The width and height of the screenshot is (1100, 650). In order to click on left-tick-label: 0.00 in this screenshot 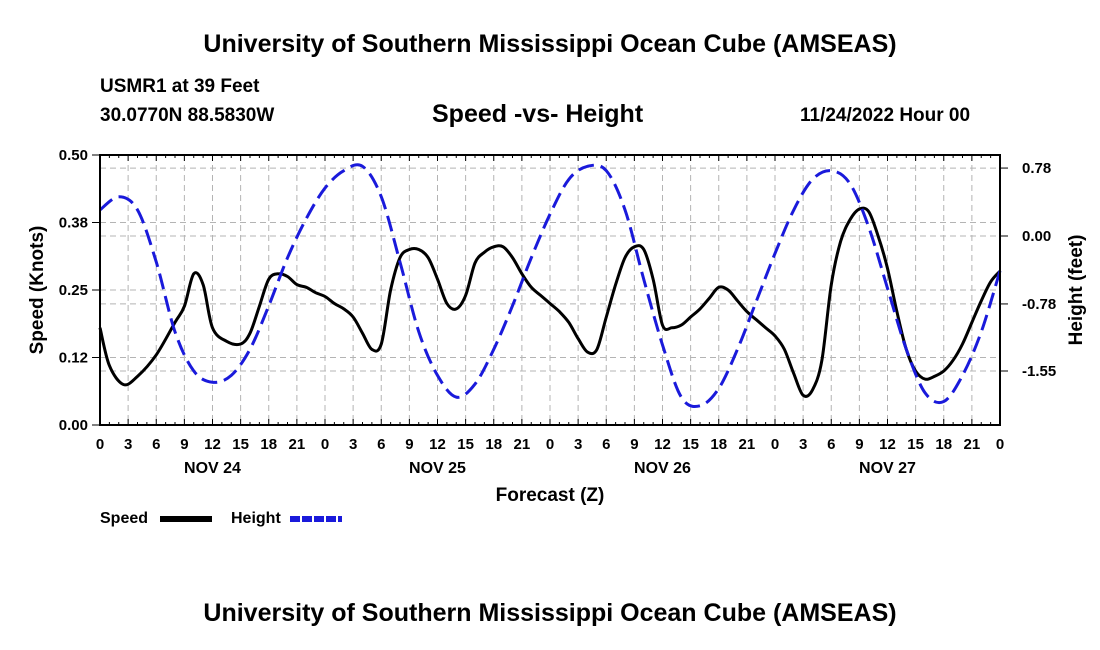, I will do `click(73, 425)`.